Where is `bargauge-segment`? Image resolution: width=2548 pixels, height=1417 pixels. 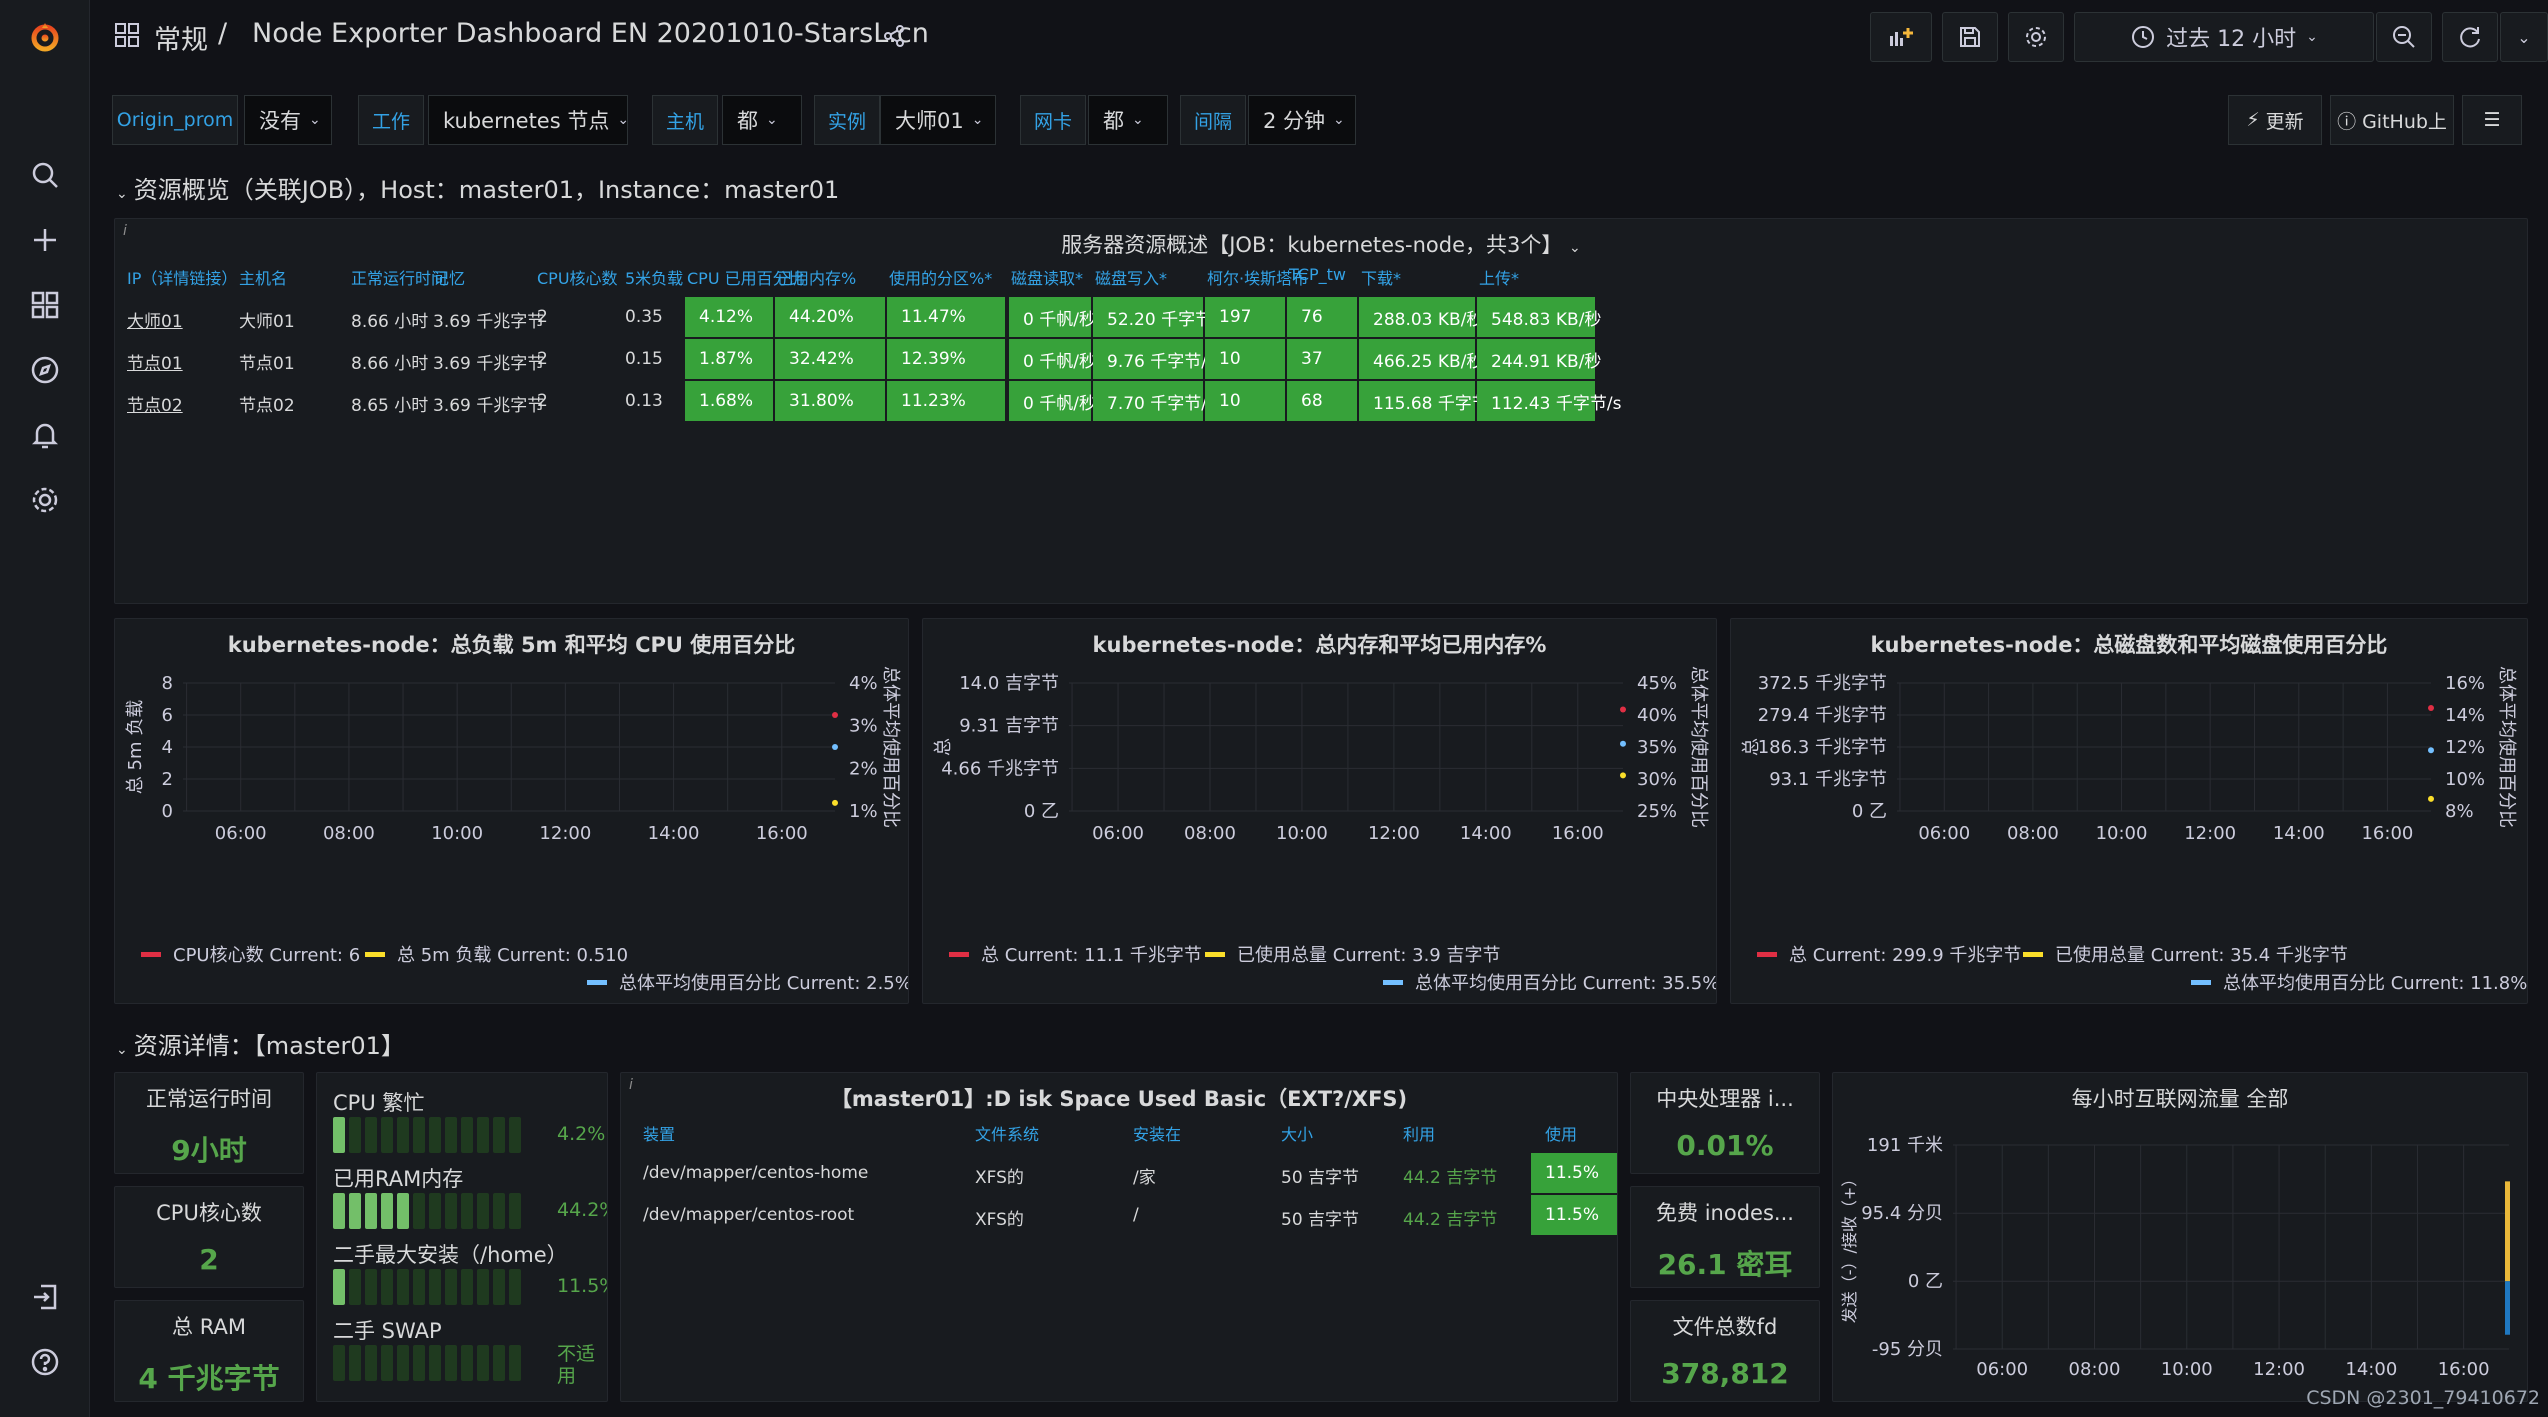
bargauge-segment is located at coordinates (515, 1211).